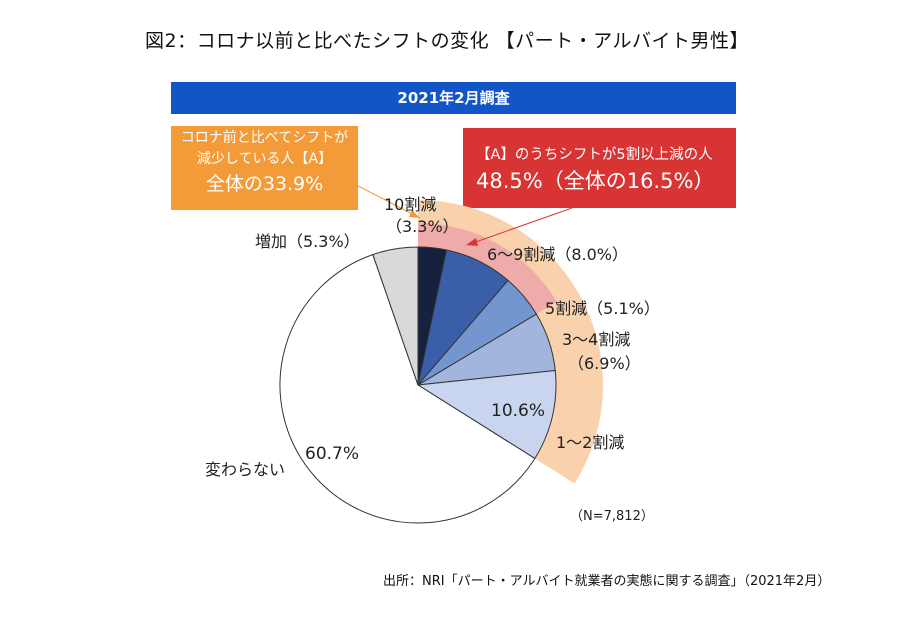 This screenshot has width=900, height=620. Describe the element at coordinates (264, 138) in the screenshot. I see `callout-decreased-line1: コロナ前と比べてシフトが` at that location.